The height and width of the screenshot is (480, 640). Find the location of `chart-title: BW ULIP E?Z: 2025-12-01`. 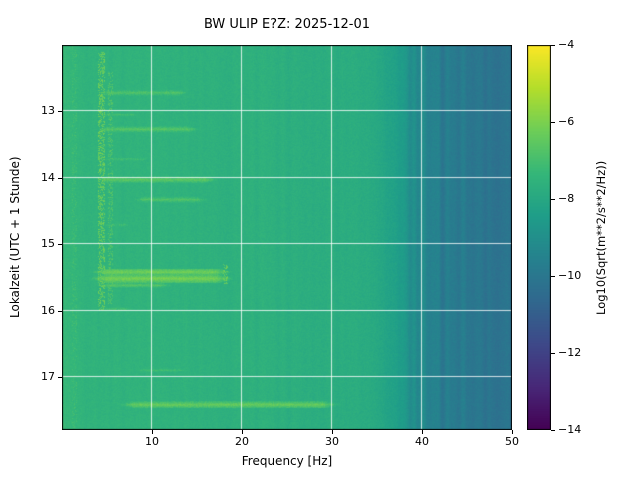

chart-title: BW ULIP E?Z: 2025-12-01 is located at coordinates (287, 24).